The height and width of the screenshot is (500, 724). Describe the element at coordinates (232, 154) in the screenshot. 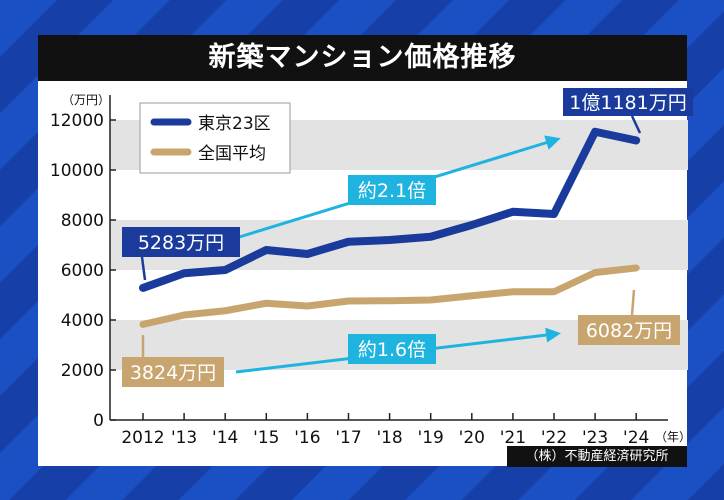

I see `legend-label: 全国平均` at that location.